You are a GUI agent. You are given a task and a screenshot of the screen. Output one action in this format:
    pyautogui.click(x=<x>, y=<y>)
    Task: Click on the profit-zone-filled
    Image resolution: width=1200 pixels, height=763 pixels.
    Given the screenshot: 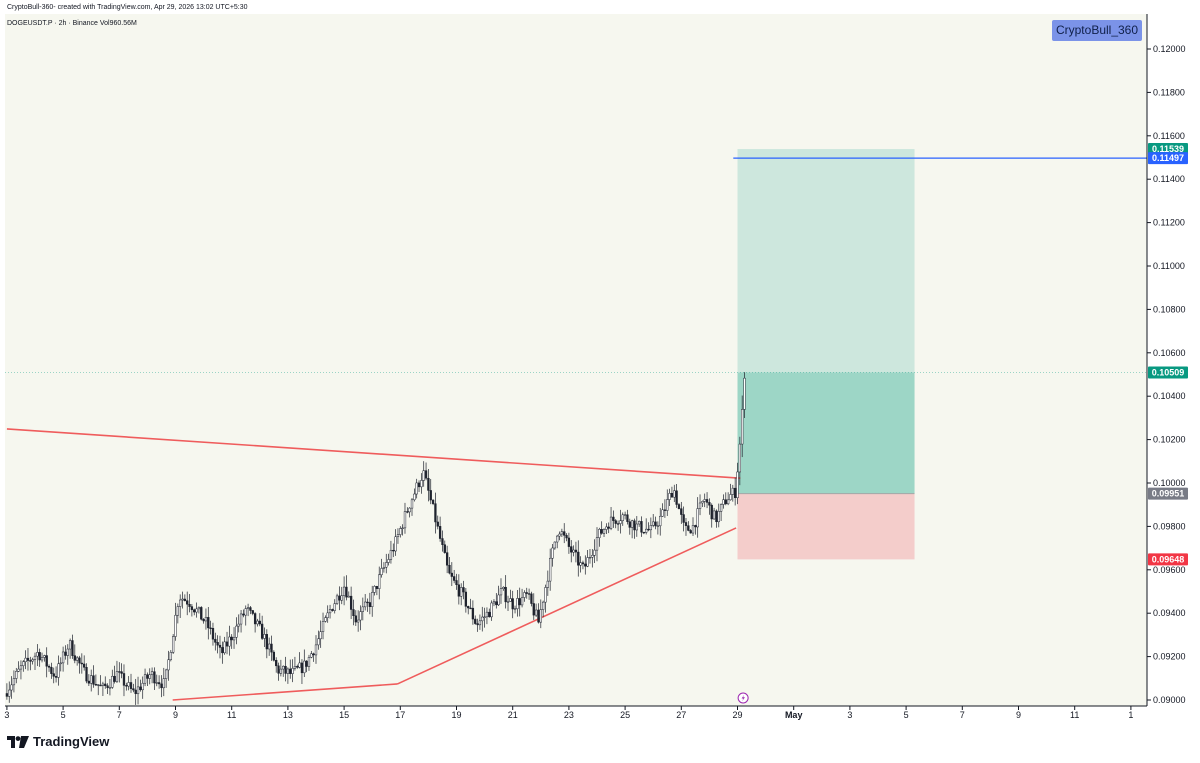 What is the action you would take?
    pyautogui.click(x=826, y=433)
    